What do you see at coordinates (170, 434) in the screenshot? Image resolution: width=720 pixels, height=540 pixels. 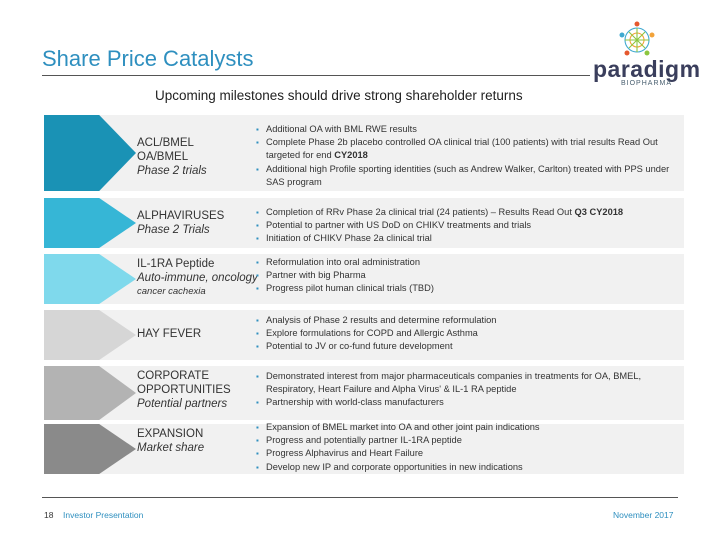 I see `row-label-line: EXPANSION` at bounding box center [170, 434].